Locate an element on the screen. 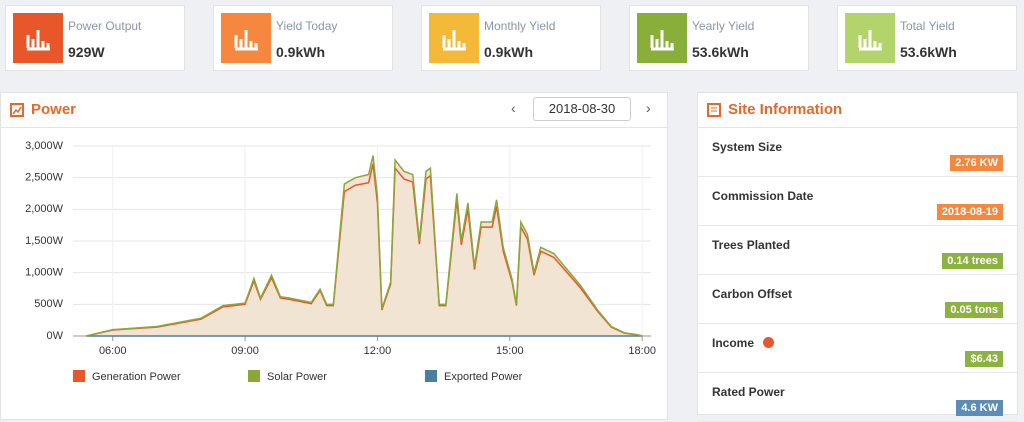 This screenshot has width=1024, height=422. stat-card: Yield Today 0.9kWh is located at coordinates (303, 38).